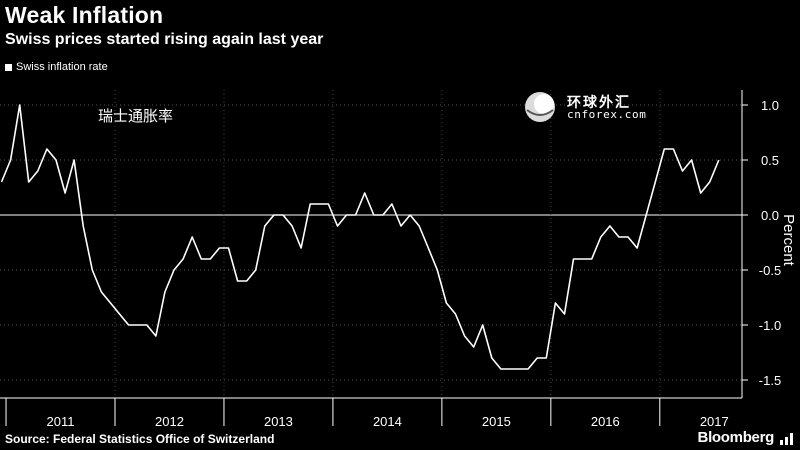 The image size is (800, 450). What do you see at coordinates (714, 421) in the screenshot?
I see `x-tick-label: 2017` at bounding box center [714, 421].